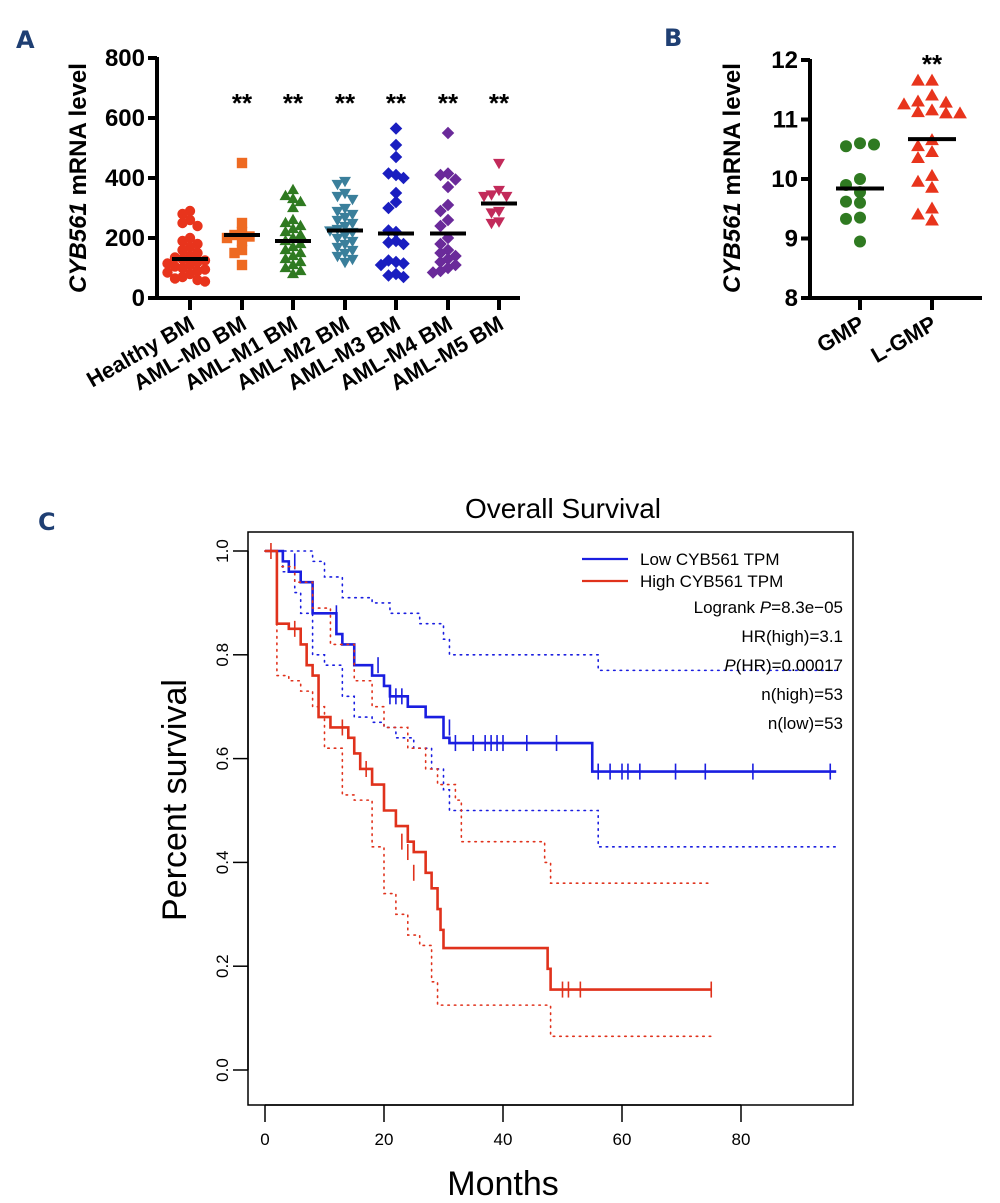 The image size is (1000, 1203). Describe the element at coordinates (175, 800) in the screenshot. I see `panel-c-y-axis-label: Percent survival` at that location.